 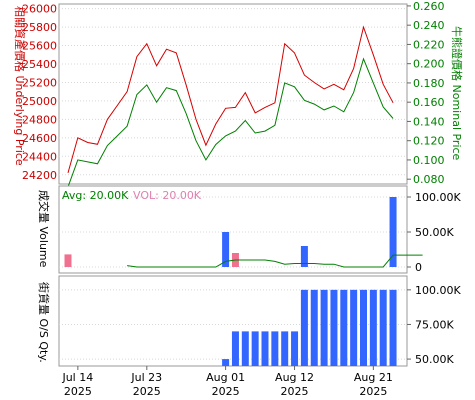 What do you see at coordinates (39, 119) in the screenshot?
I see `underlying-price-tick-label: 24800` at bounding box center [39, 119].